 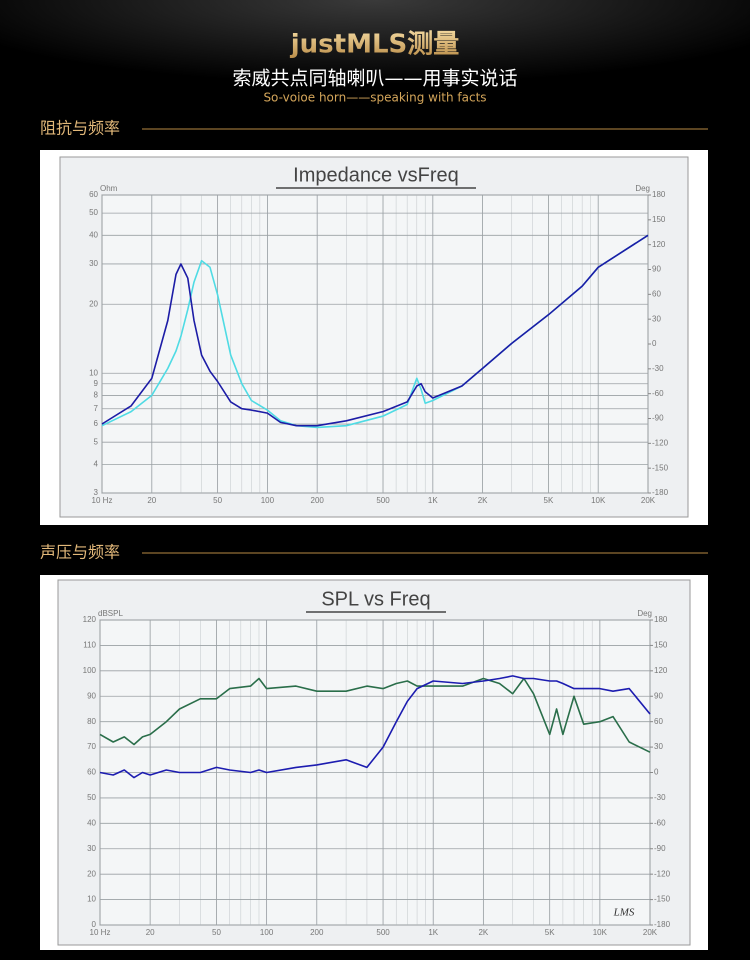 I want to click on y-tick-label: 100, so click(x=90, y=670).